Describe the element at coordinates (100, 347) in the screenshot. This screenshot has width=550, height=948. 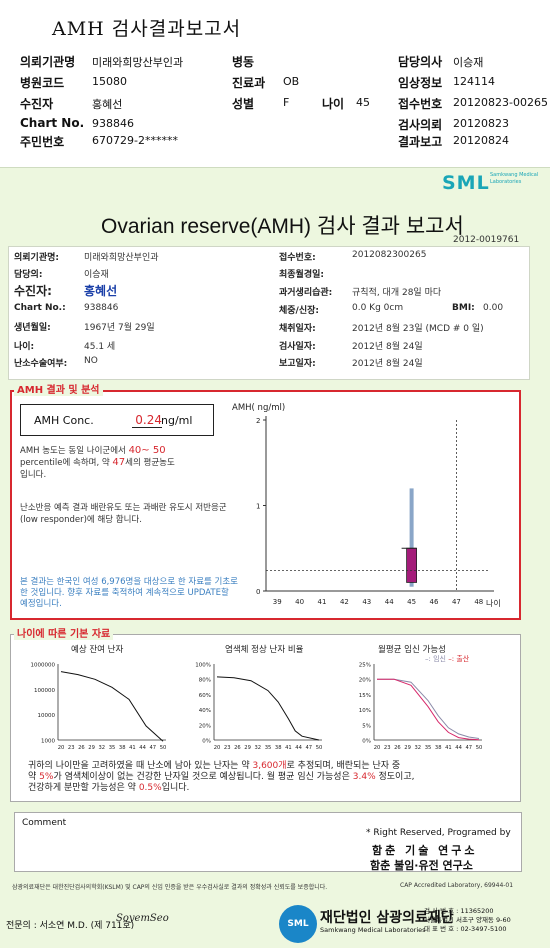
I see `info-left-value-5: 45.1 세` at that location.